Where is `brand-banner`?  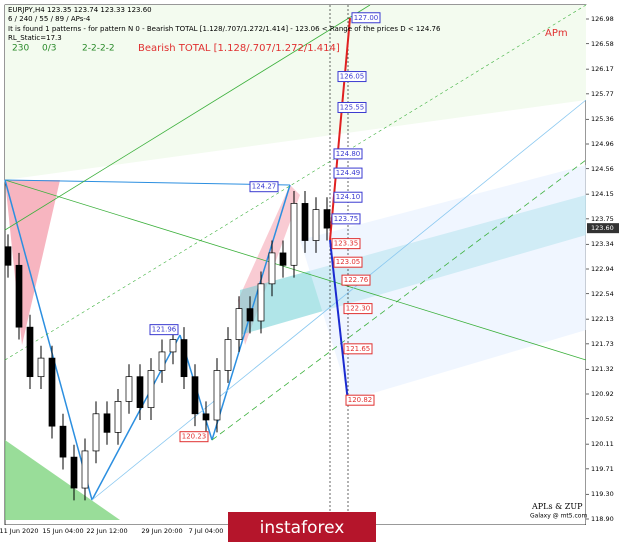
brand-banner is located at coordinates (302, 527).